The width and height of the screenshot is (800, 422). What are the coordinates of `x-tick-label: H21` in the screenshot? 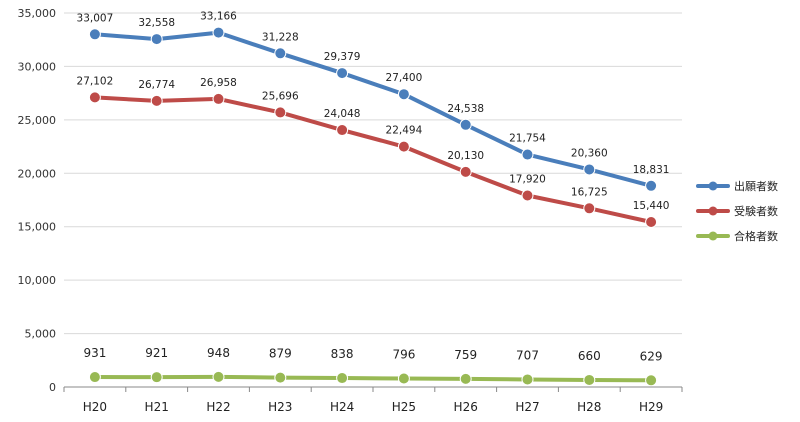 It's located at (157, 407).